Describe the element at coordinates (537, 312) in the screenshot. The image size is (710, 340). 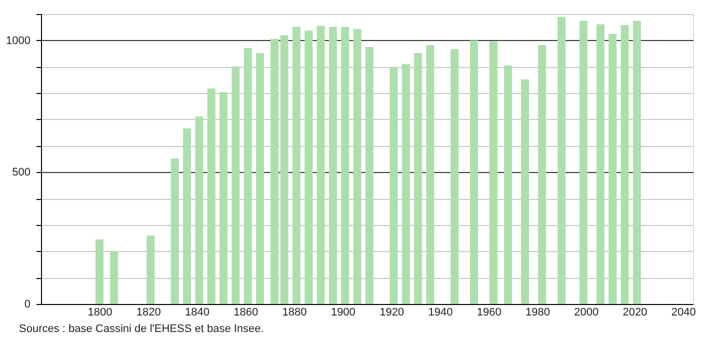
I see `x-tick-label: 1980` at that location.